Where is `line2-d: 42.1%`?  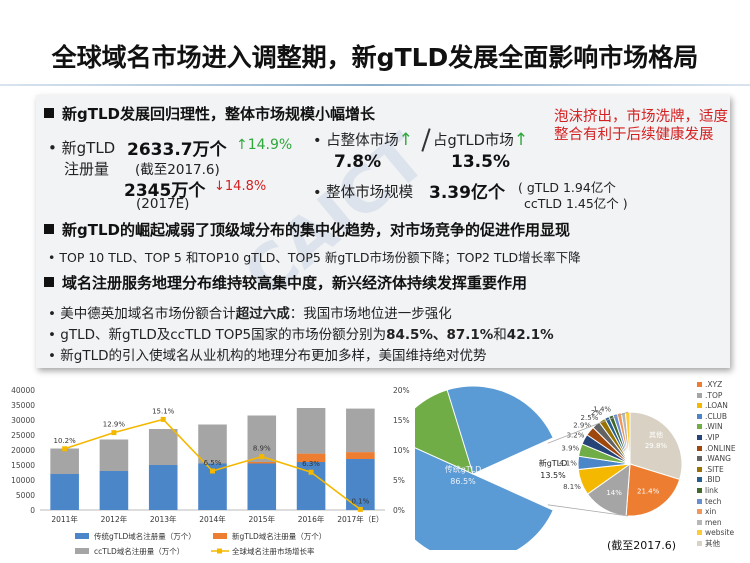 line2-d: 42.1% is located at coordinates (530, 335).